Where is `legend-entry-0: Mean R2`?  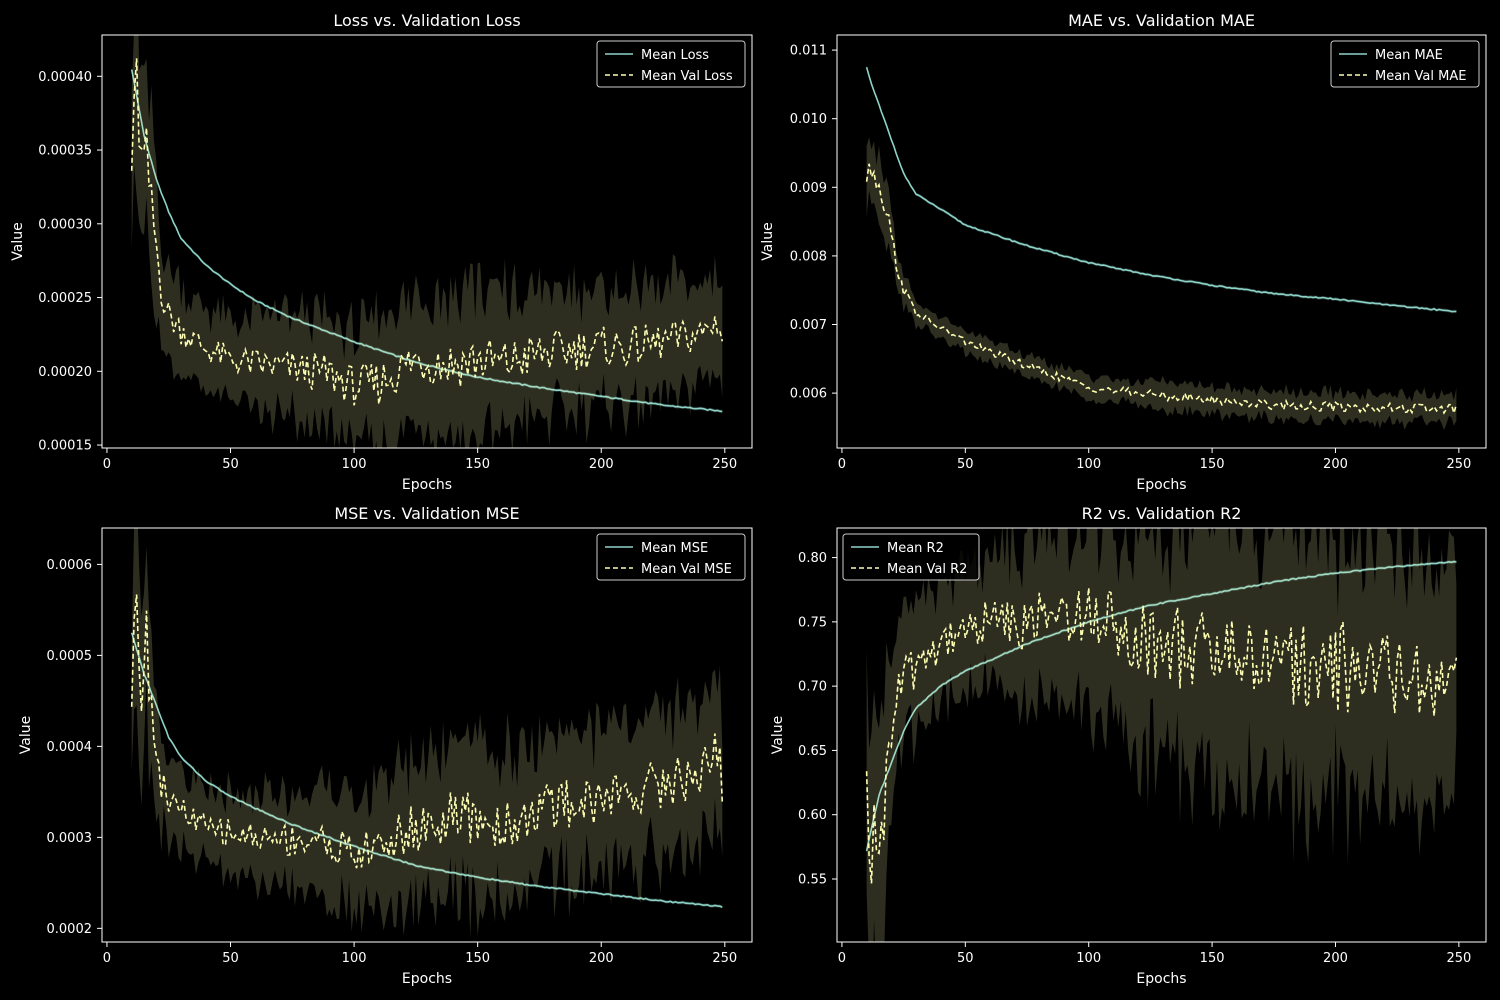 legend-entry-0: Mean R2 is located at coordinates (915, 548).